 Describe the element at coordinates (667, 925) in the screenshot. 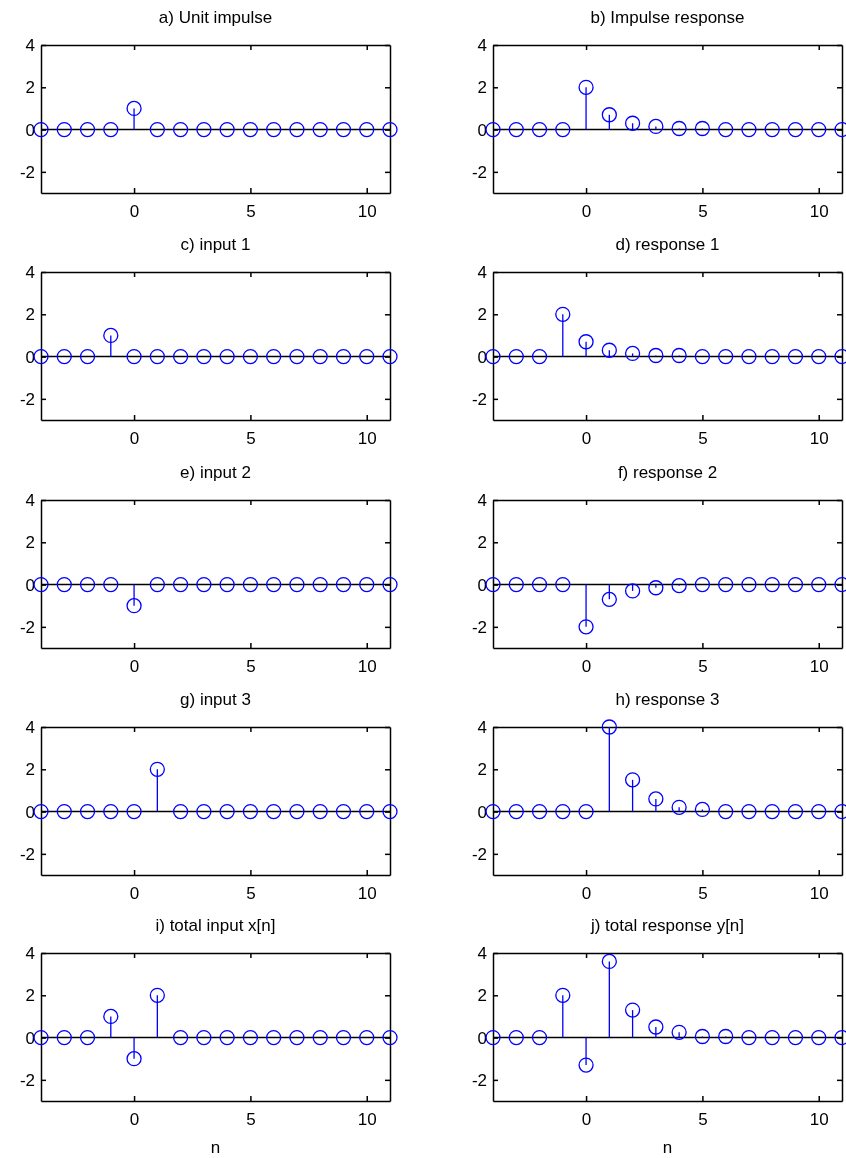

I see `chart-title: j) total response y[n]` at that location.